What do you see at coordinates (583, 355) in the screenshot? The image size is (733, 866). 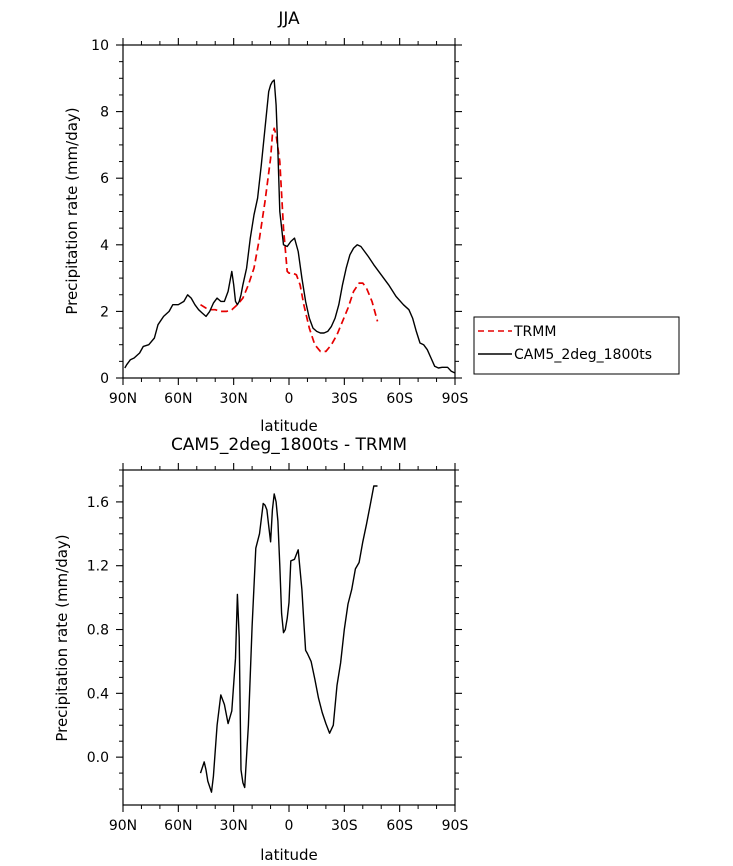 I see `legend-label-cam5: CAM5_2deg_1800ts` at bounding box center [583, 355].